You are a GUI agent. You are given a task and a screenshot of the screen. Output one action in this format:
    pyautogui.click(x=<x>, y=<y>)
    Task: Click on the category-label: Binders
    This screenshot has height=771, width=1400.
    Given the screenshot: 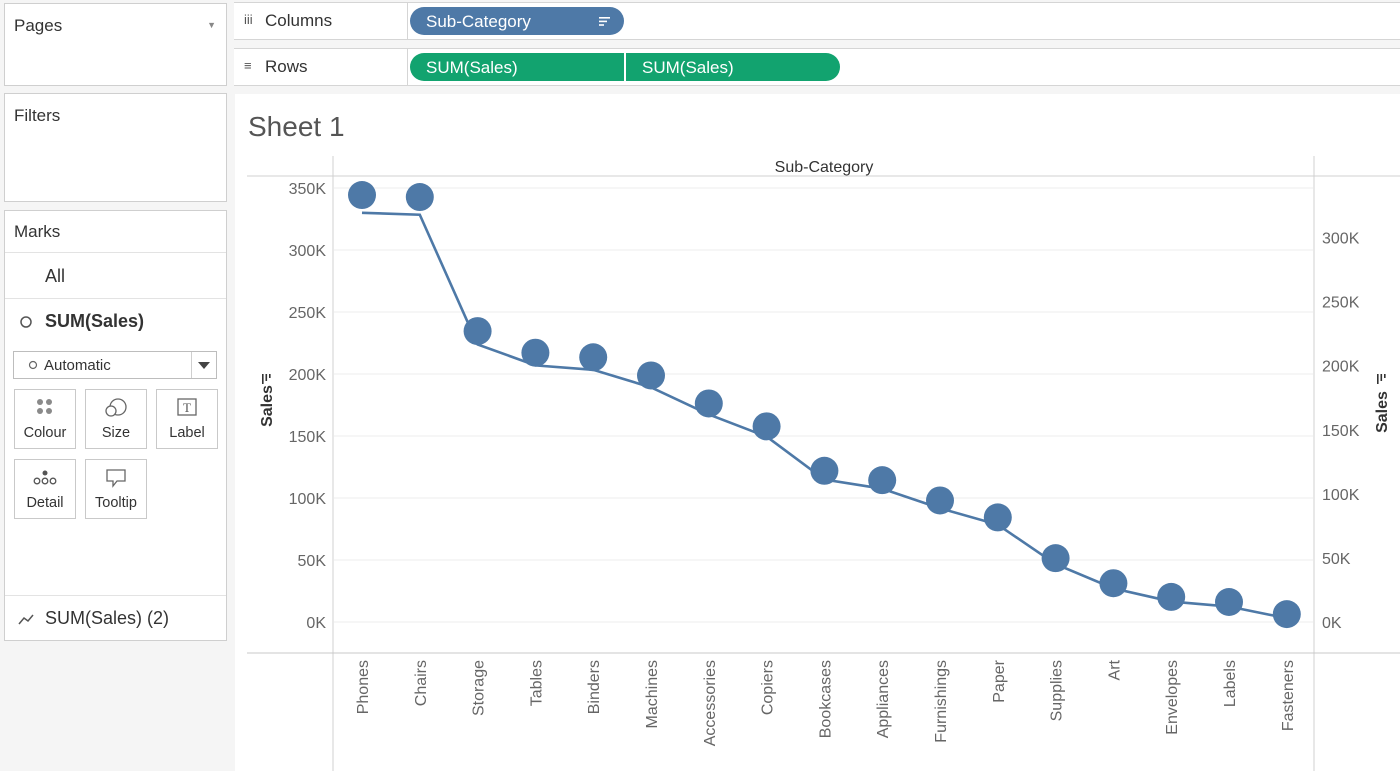 What is the action you would take?
    pyautogui.click(x=594, y=687)
    